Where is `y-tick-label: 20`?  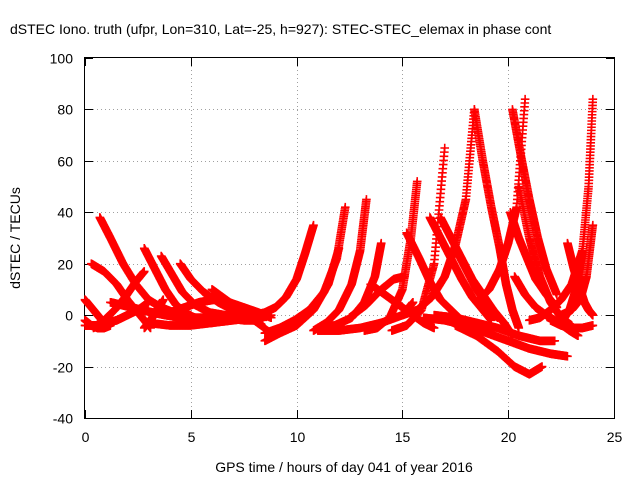
y-tick-label: 20 is located at coordinates (65, 265).